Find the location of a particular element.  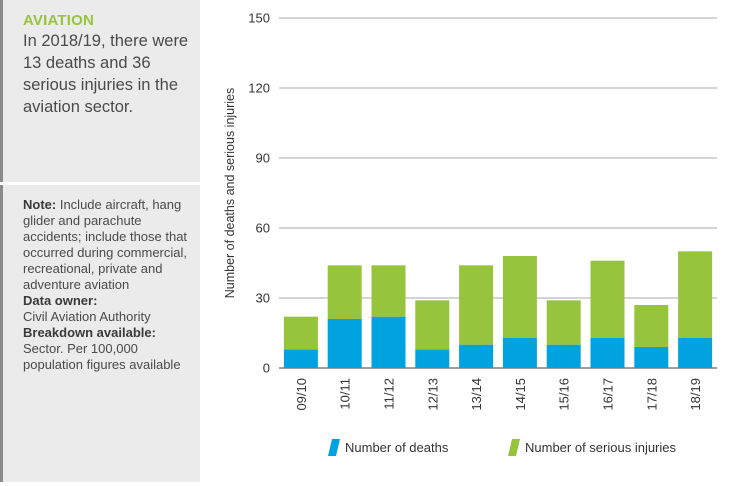

data-owner-label: Data owner: is located at coordinates (60, 300).